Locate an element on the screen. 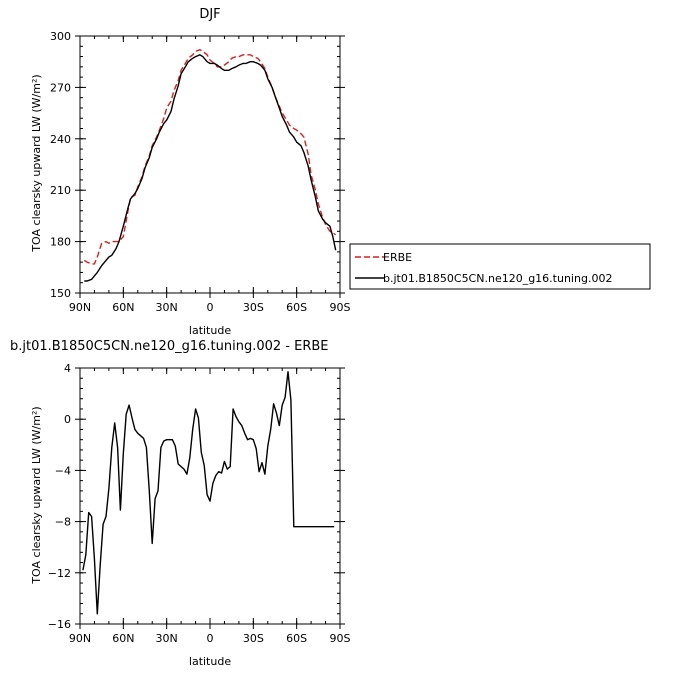 The height and width of the screenshot is (673, 673). y-tick-label: 180 is located at coordinates (60, 242).